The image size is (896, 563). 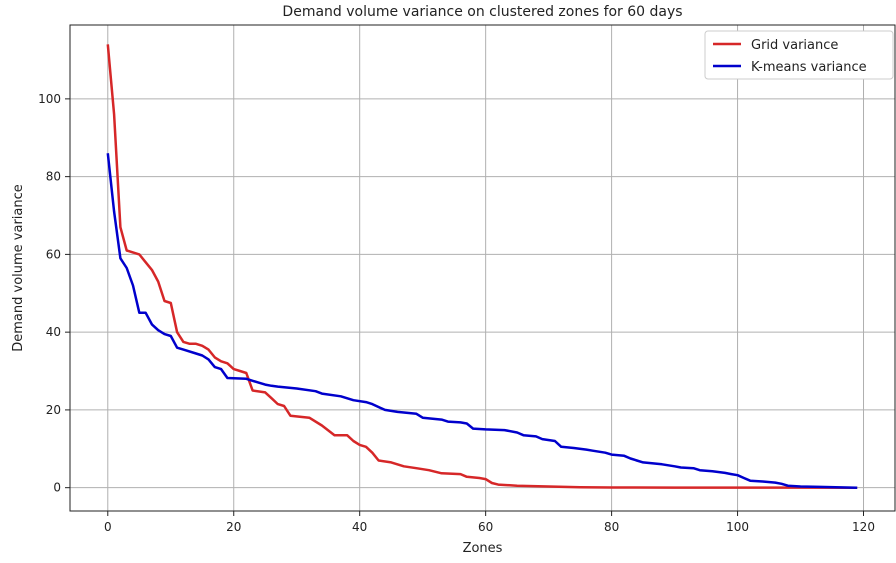 I want to click on legend-label-kmeans-variance: K-means variance, so click(x=809, y=67).